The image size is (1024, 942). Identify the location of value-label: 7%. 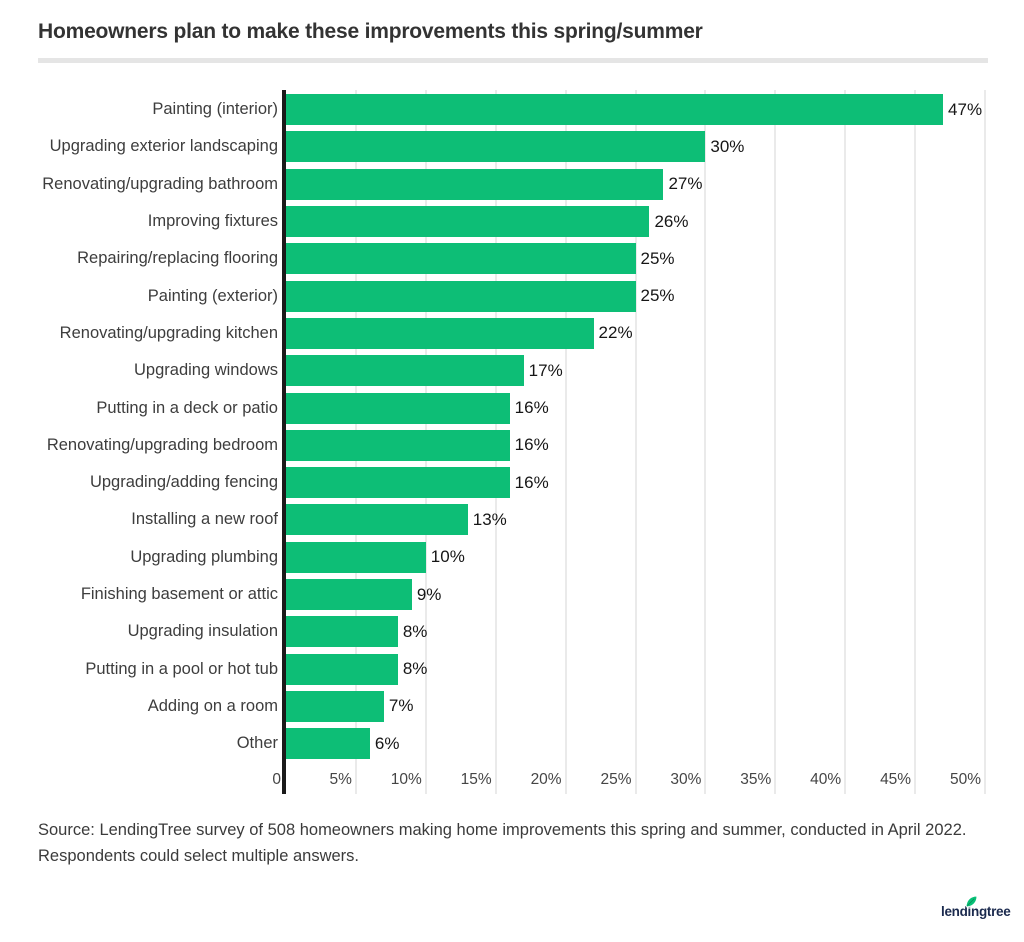
(401, 706).